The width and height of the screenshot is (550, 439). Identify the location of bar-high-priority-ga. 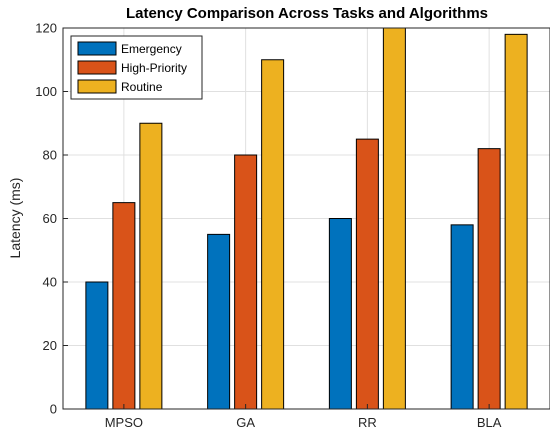
(246, 282).